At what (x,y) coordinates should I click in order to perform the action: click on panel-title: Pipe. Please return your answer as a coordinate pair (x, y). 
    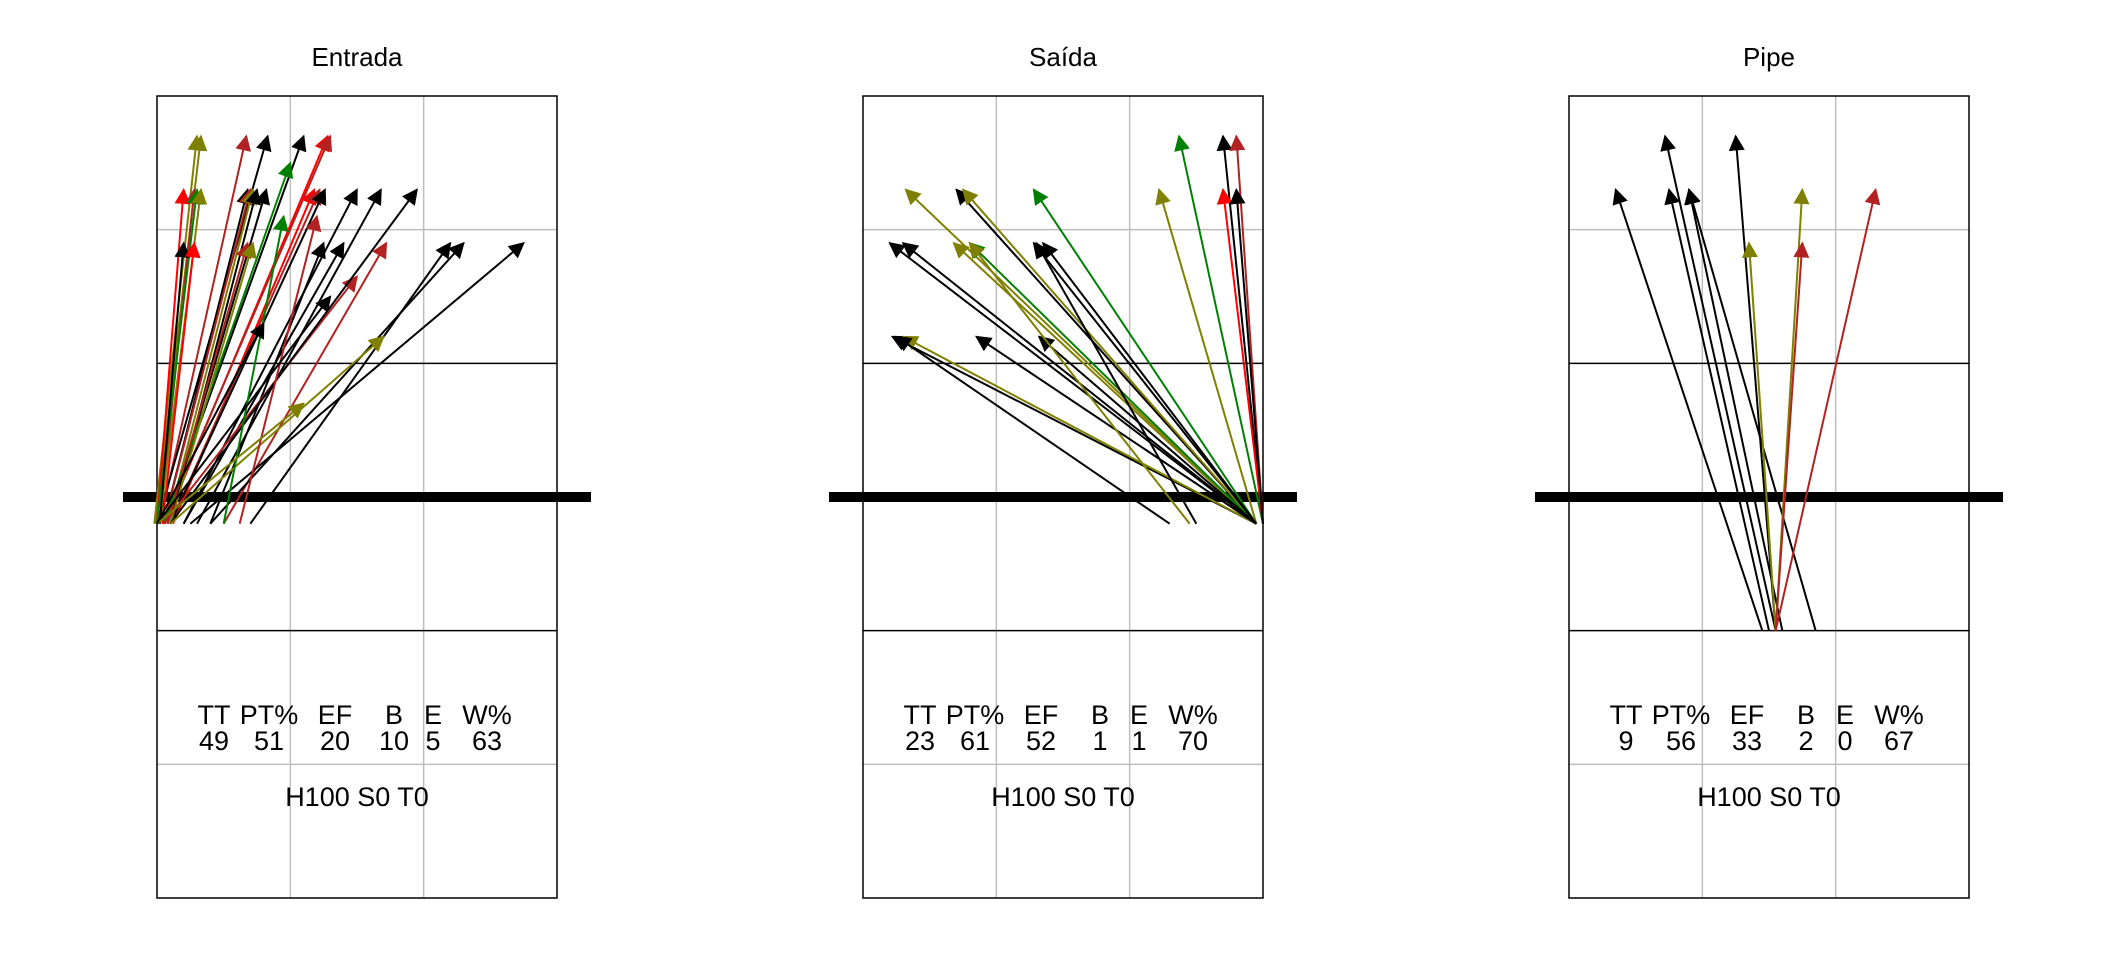
    Looking at the image, I should click on (1769, 57).